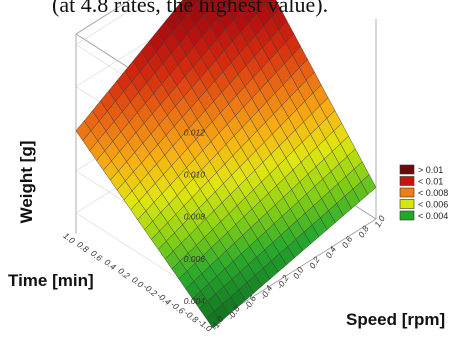 This screenshot has height=350, width=459. Describe the element at coordinates (395, 319) in the screenshot. I see `x-axis-title: Speed [rpm]` at that location.